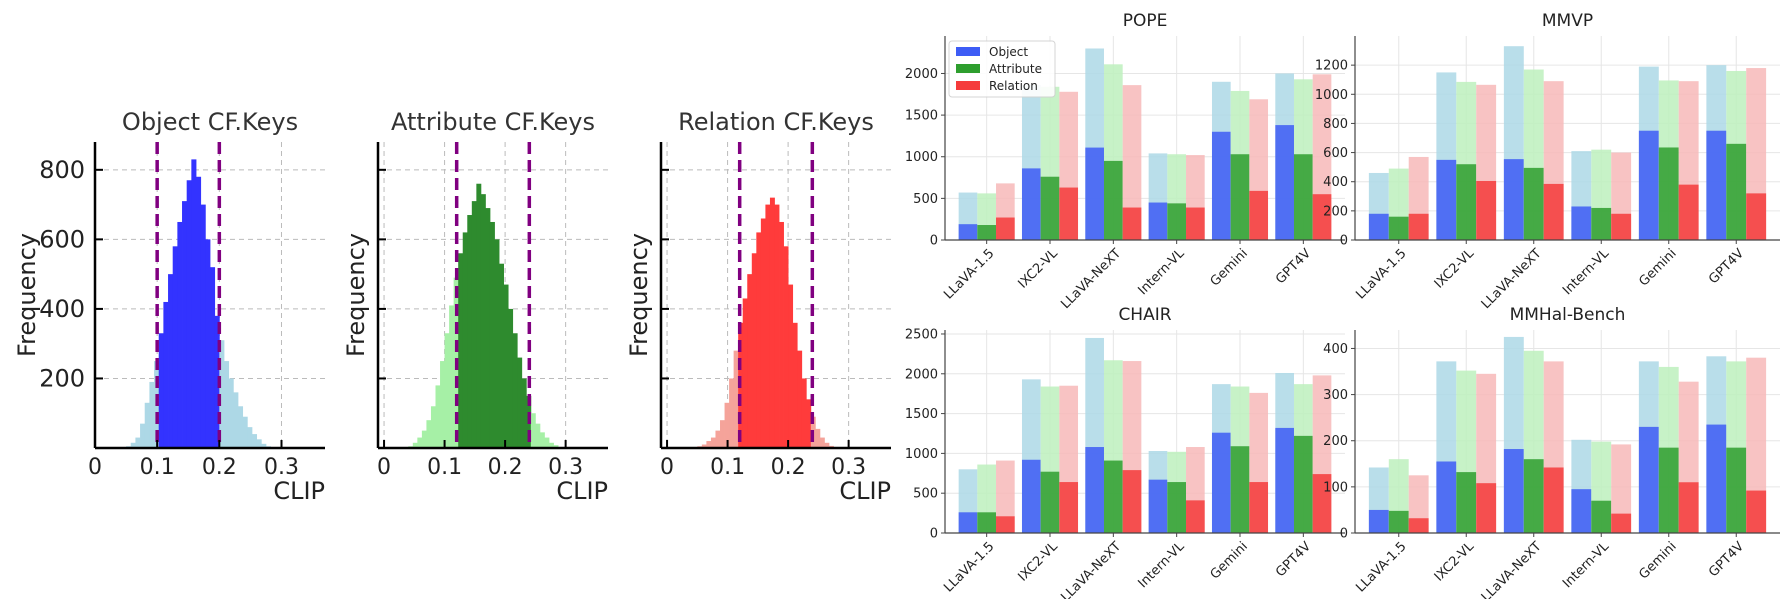 The width and height of the screenshot is (1789, 599). I want to click on x-tick-label: LLaVA-1.5, so click(969, 567).